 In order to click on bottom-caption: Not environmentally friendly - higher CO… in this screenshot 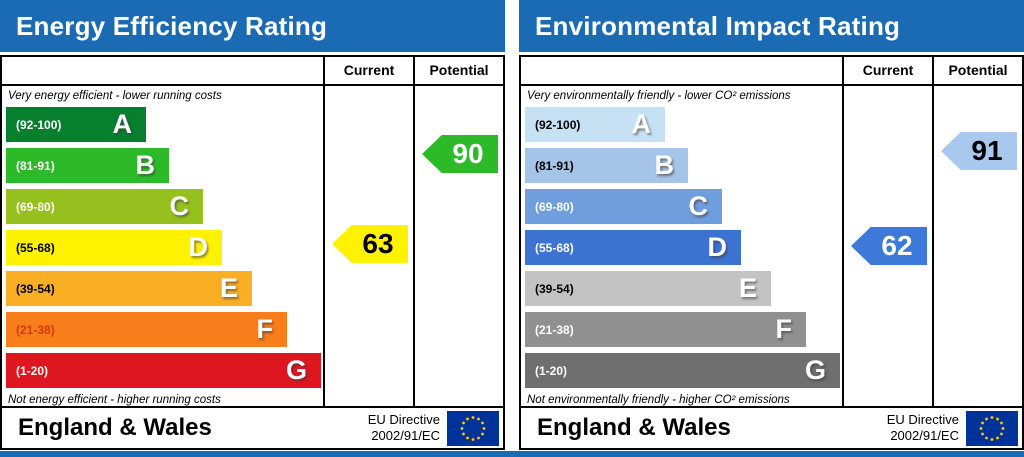, I will do `click(658, 400)`.